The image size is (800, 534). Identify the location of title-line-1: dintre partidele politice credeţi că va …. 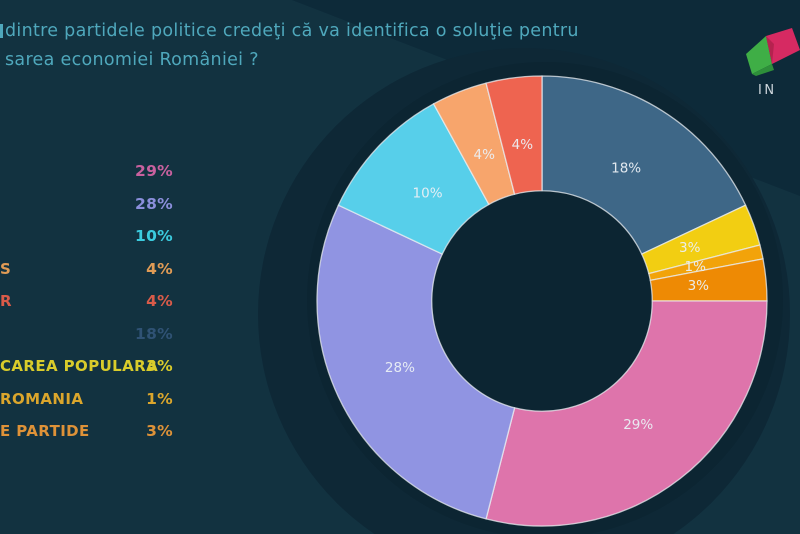
(292, 31).